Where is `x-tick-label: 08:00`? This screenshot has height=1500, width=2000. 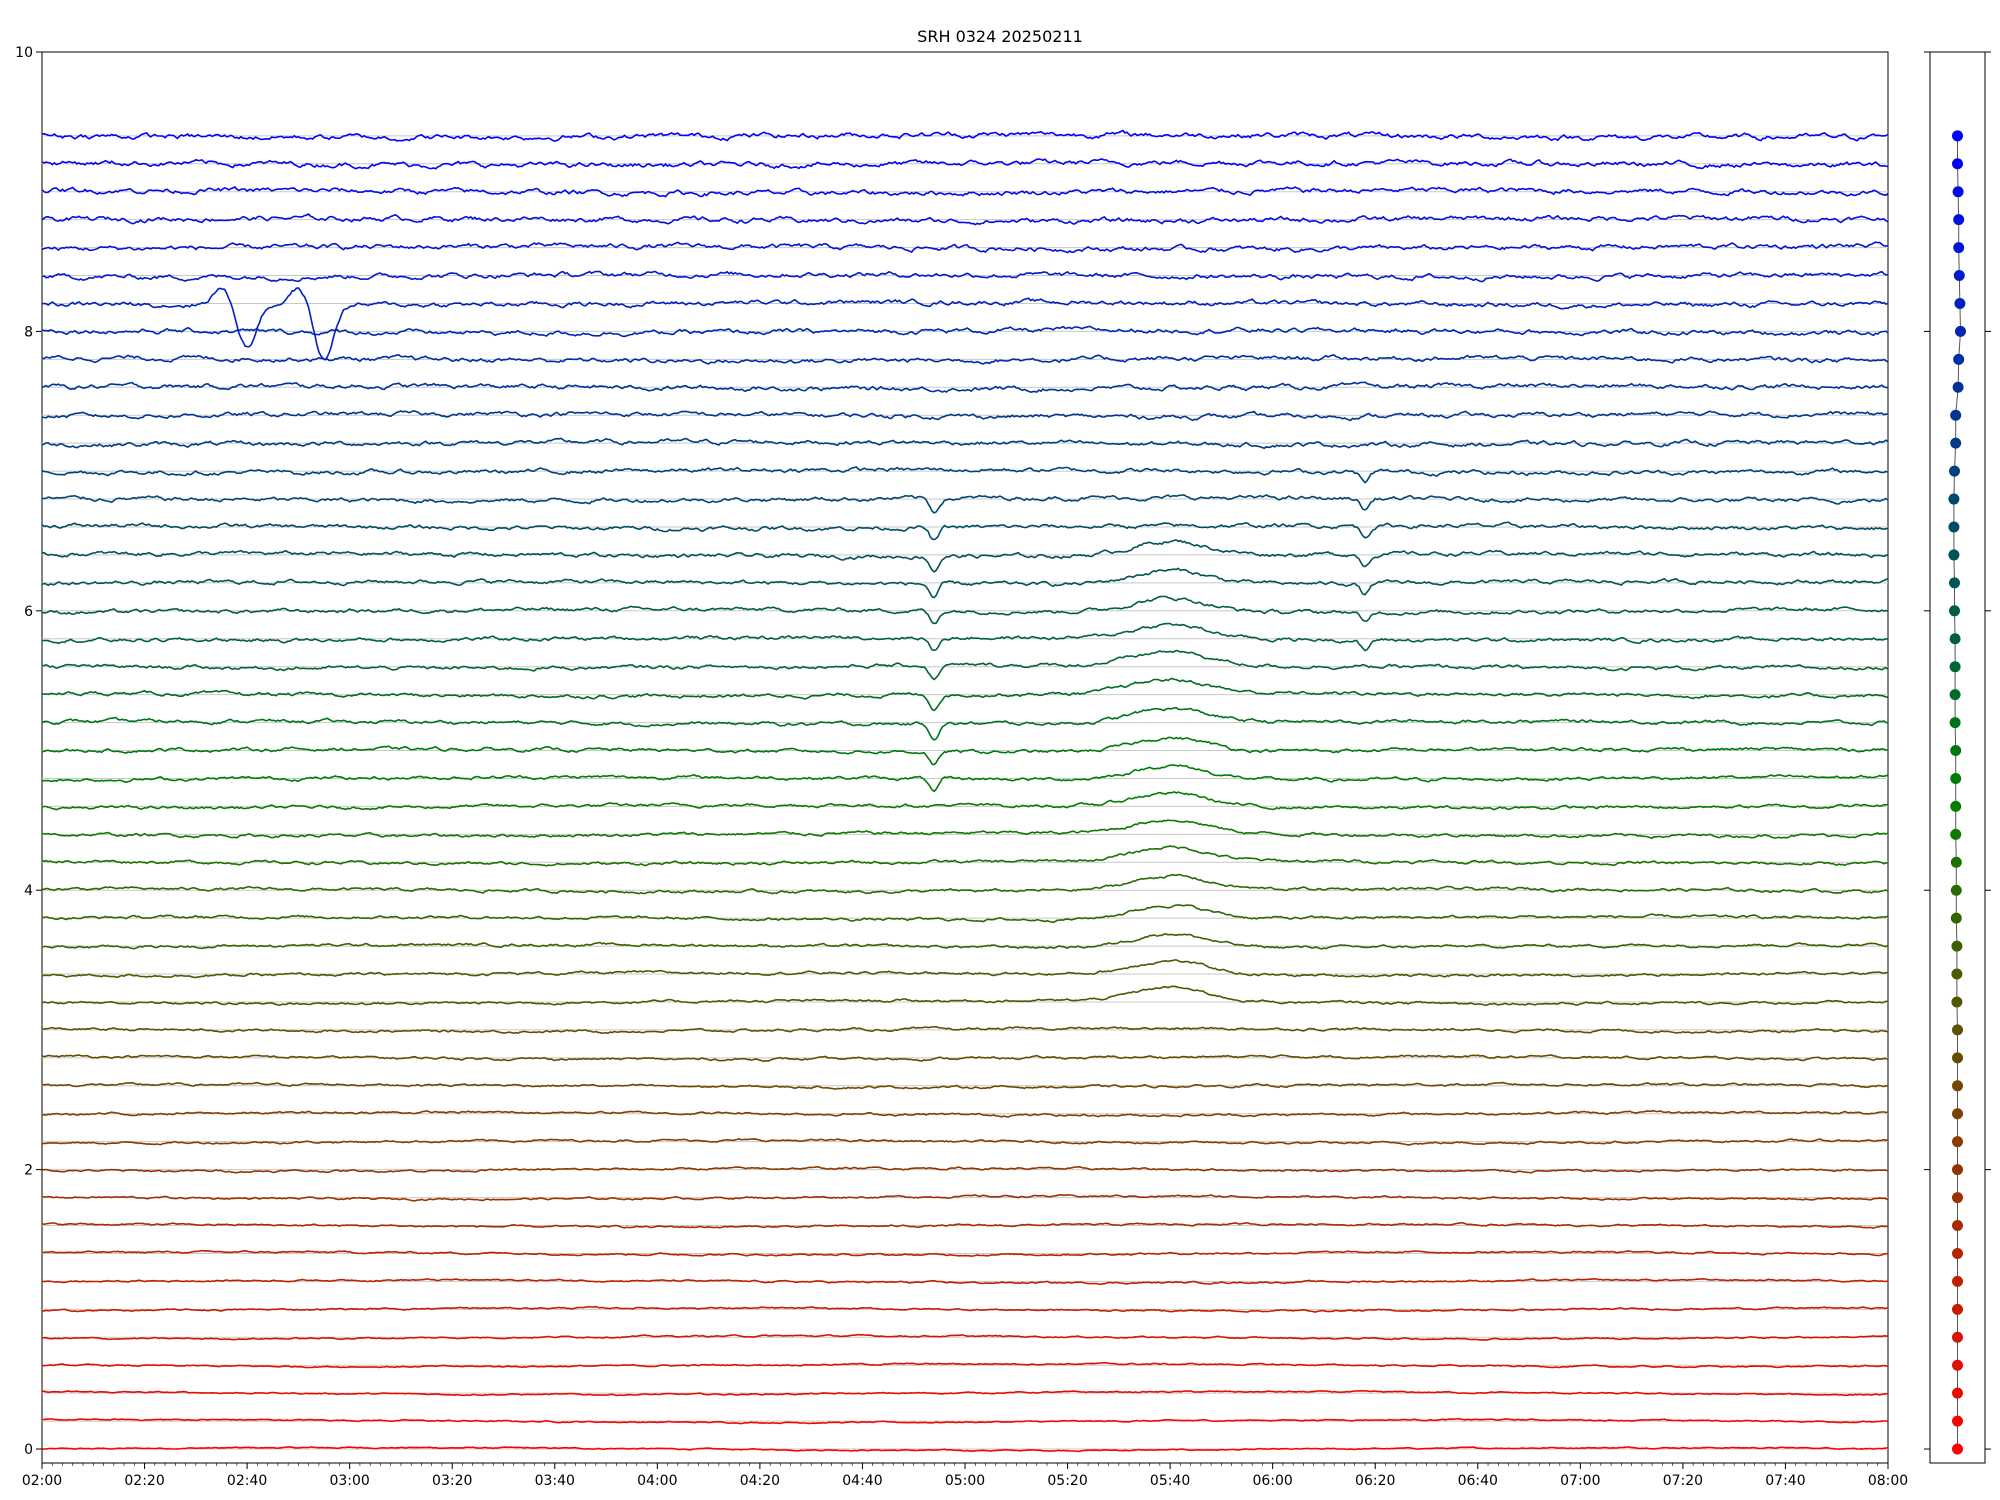 x-tick-label: 08:00 is located at coordinates (1888, 1481).